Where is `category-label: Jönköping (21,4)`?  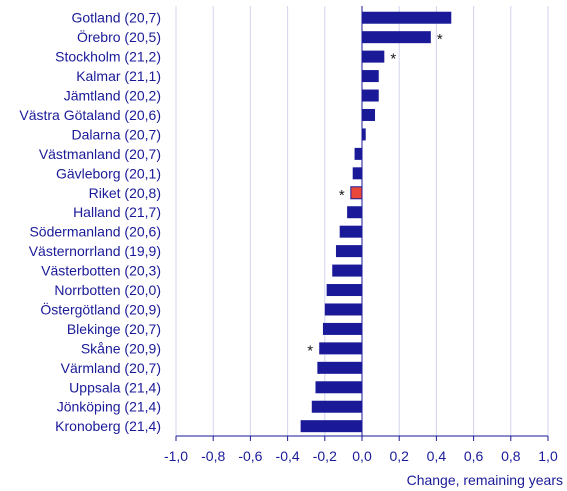 category-label: Jönköping (21,4) is located at coordinates (109, 407).